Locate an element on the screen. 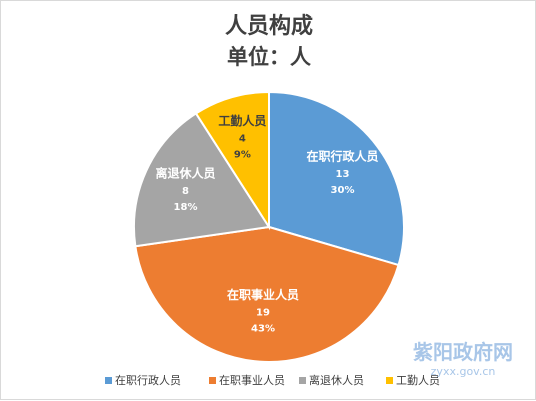  watermark: 紫阳政府网 zyxx.gov.cn is located at coordinates (463, 359).